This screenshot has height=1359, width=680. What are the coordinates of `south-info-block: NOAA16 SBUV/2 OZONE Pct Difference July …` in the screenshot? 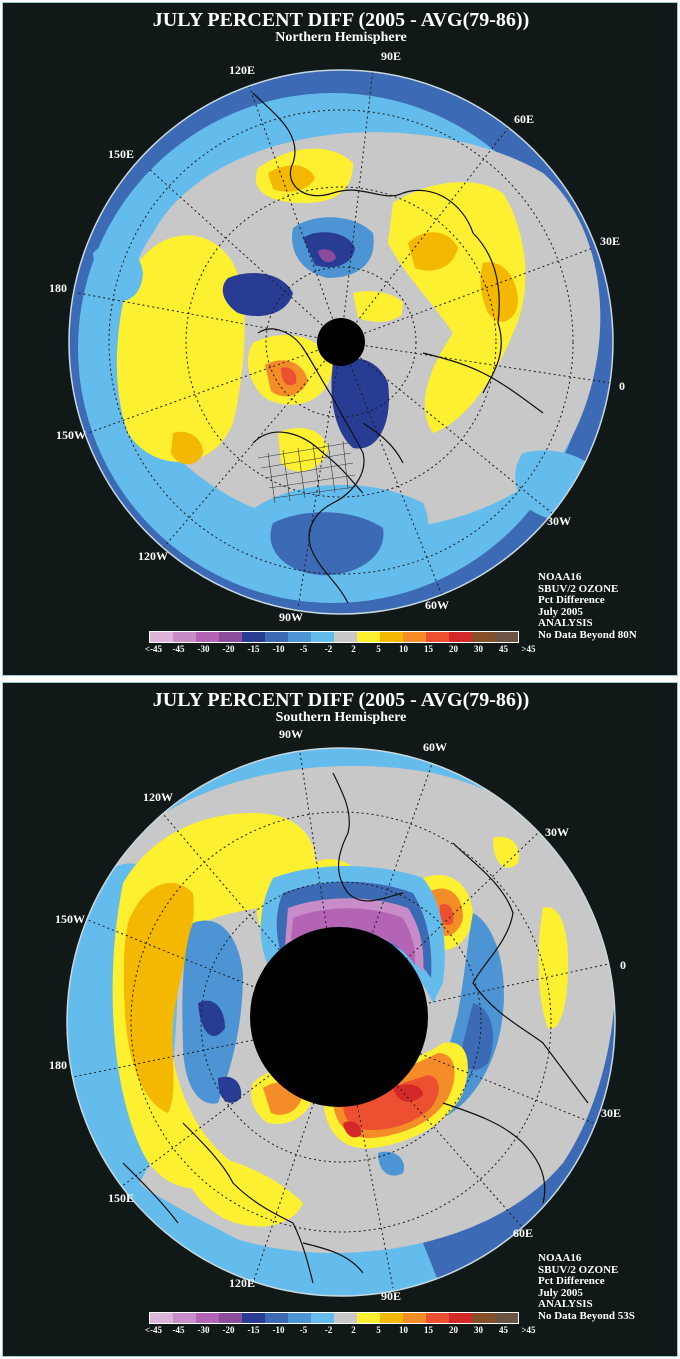 It's located at (586, 1287).